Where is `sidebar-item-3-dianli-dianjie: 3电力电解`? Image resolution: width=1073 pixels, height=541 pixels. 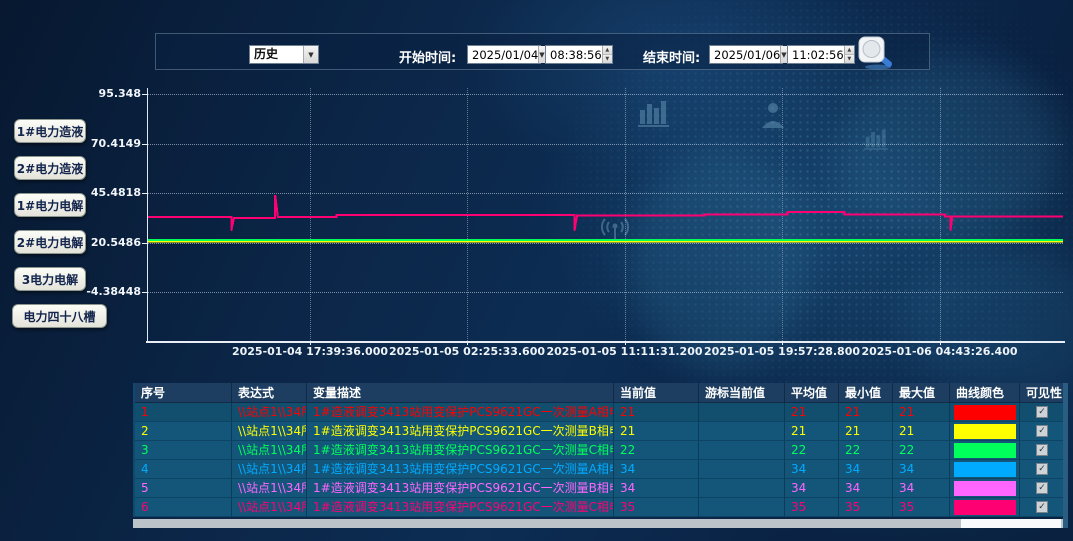 sidebar-item-3-dianli-dianjie: 3电力电解 is located at coordinates (50, 279).